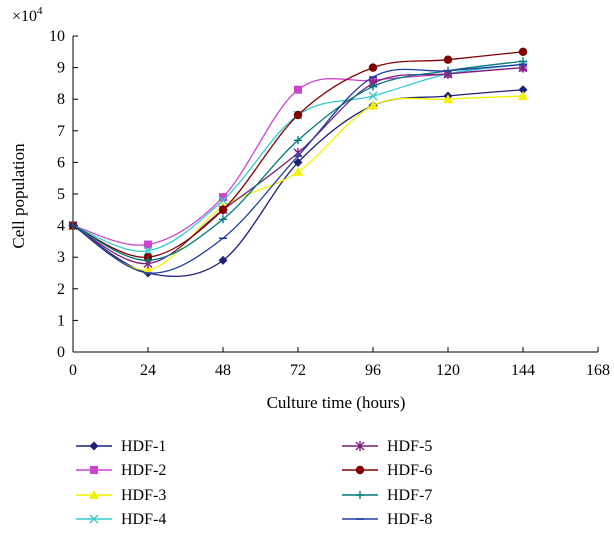 Image resolution: width=614 pixels, height=544 pixels. I want to click on y-axis-title: Cell population, so click(18, 196).